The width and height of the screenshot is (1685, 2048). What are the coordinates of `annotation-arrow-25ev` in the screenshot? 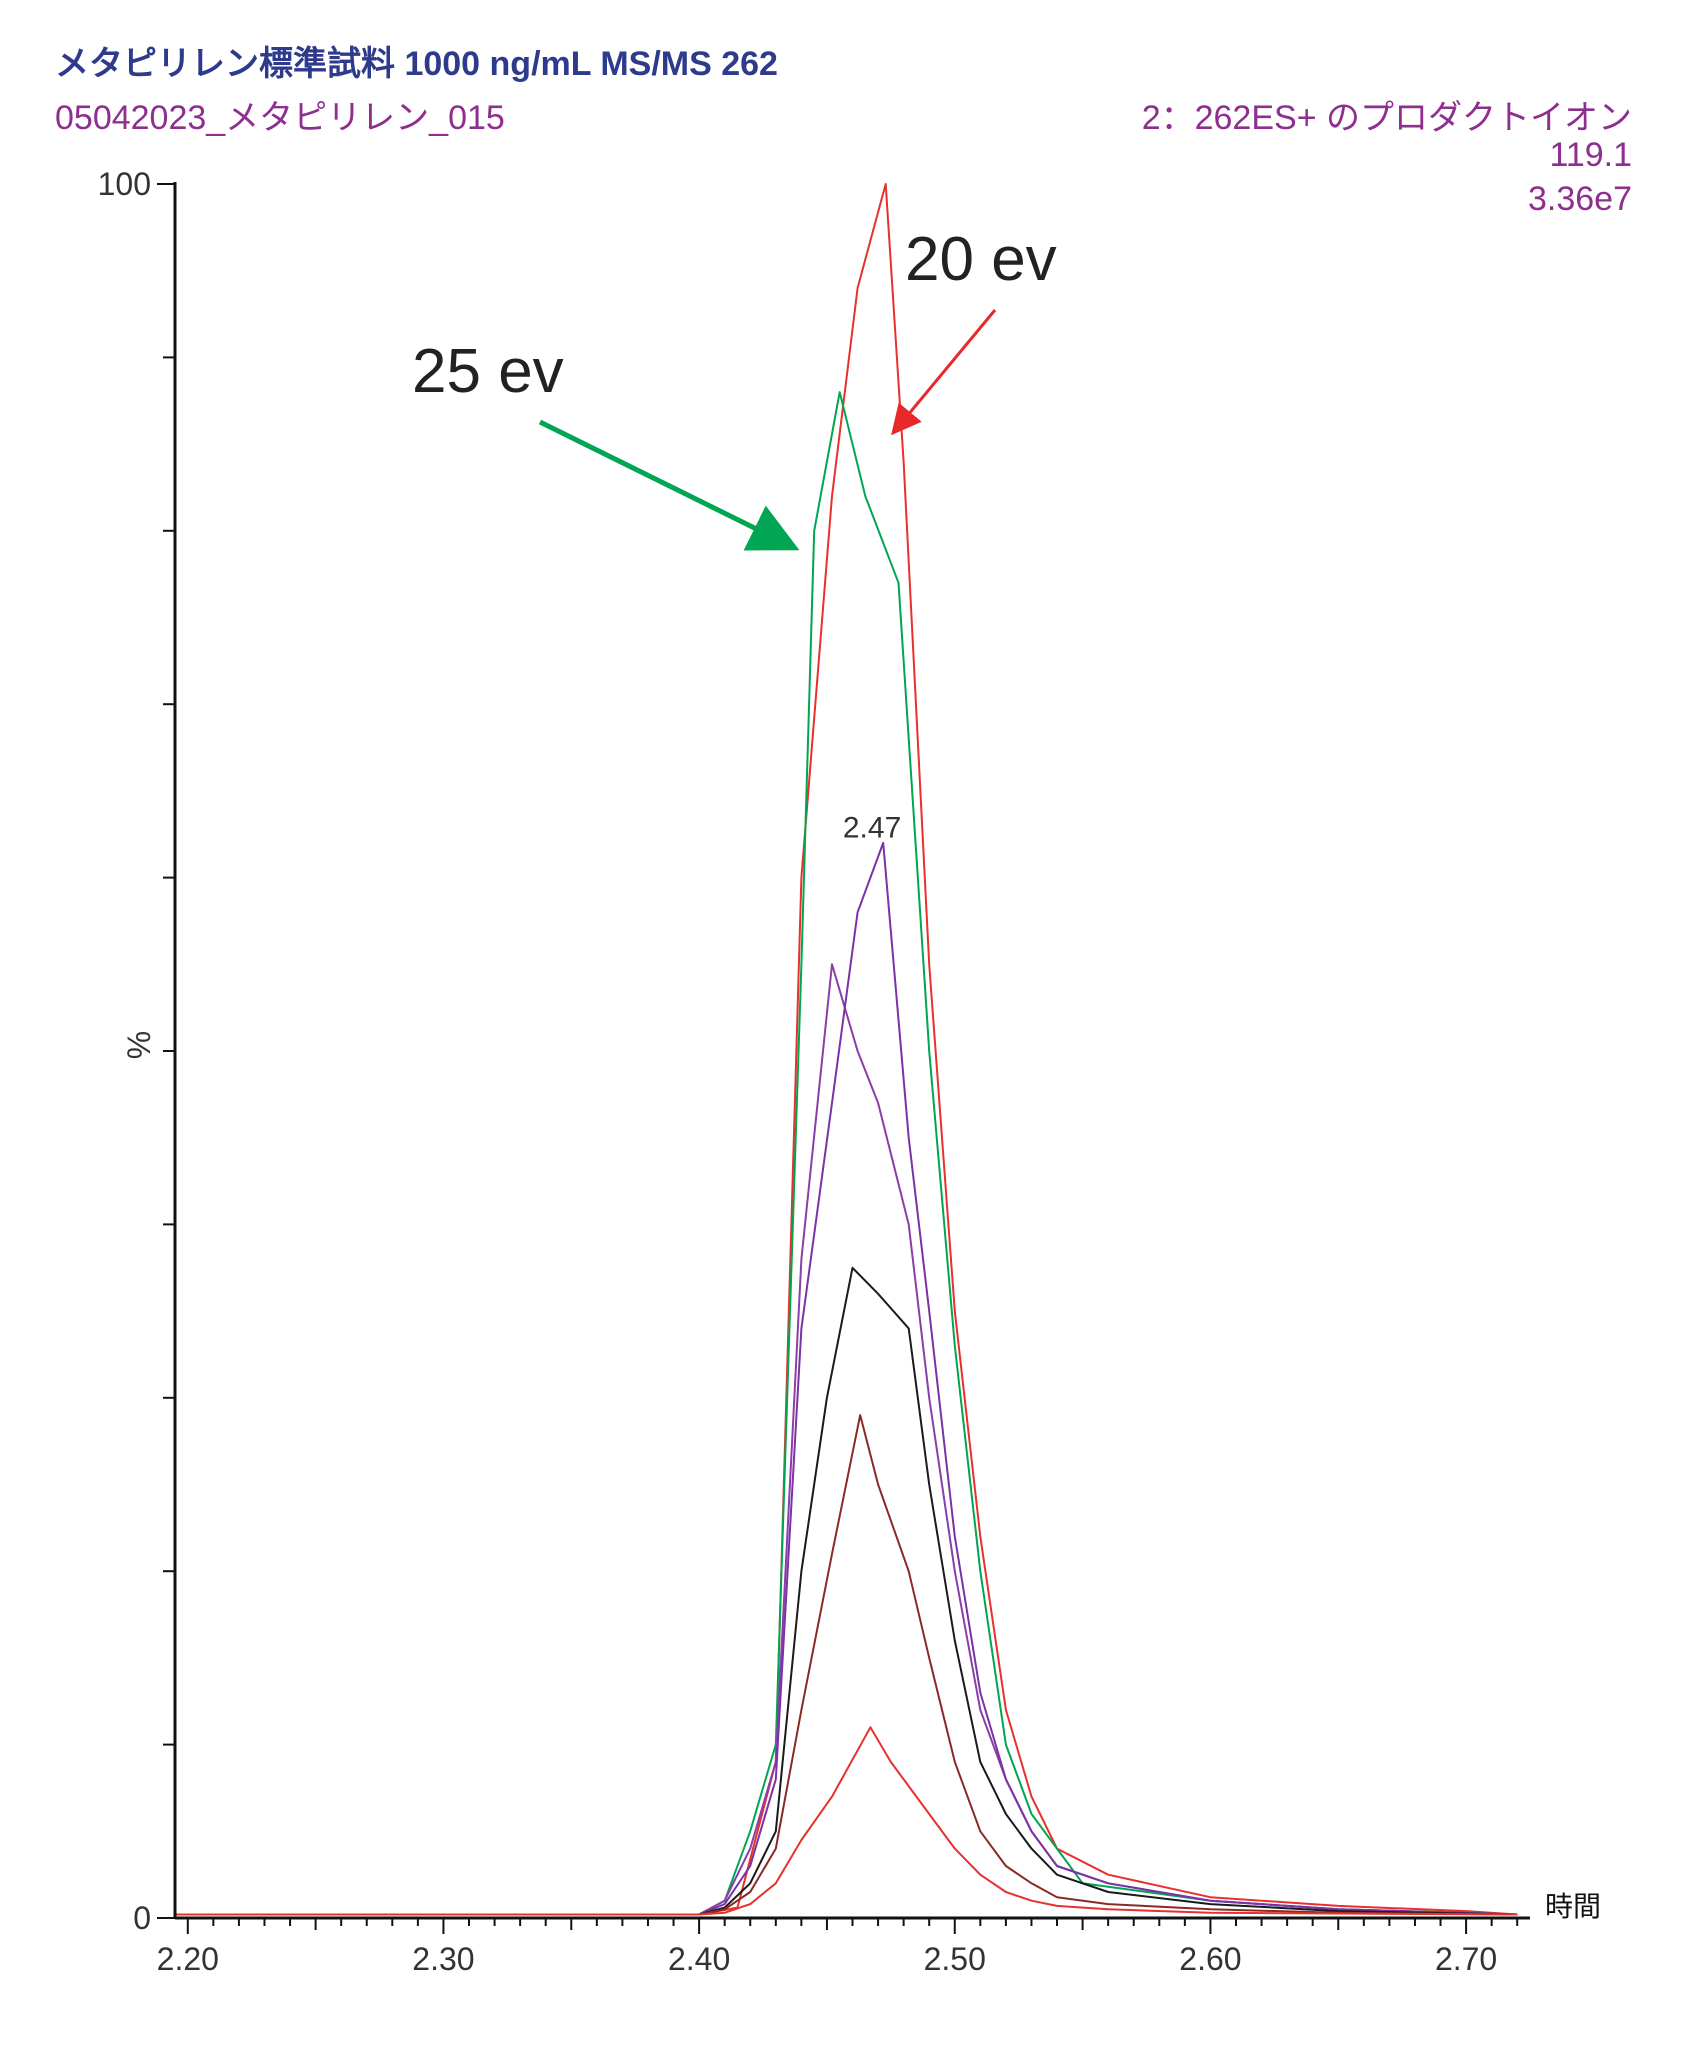 It's located at (669, 485).